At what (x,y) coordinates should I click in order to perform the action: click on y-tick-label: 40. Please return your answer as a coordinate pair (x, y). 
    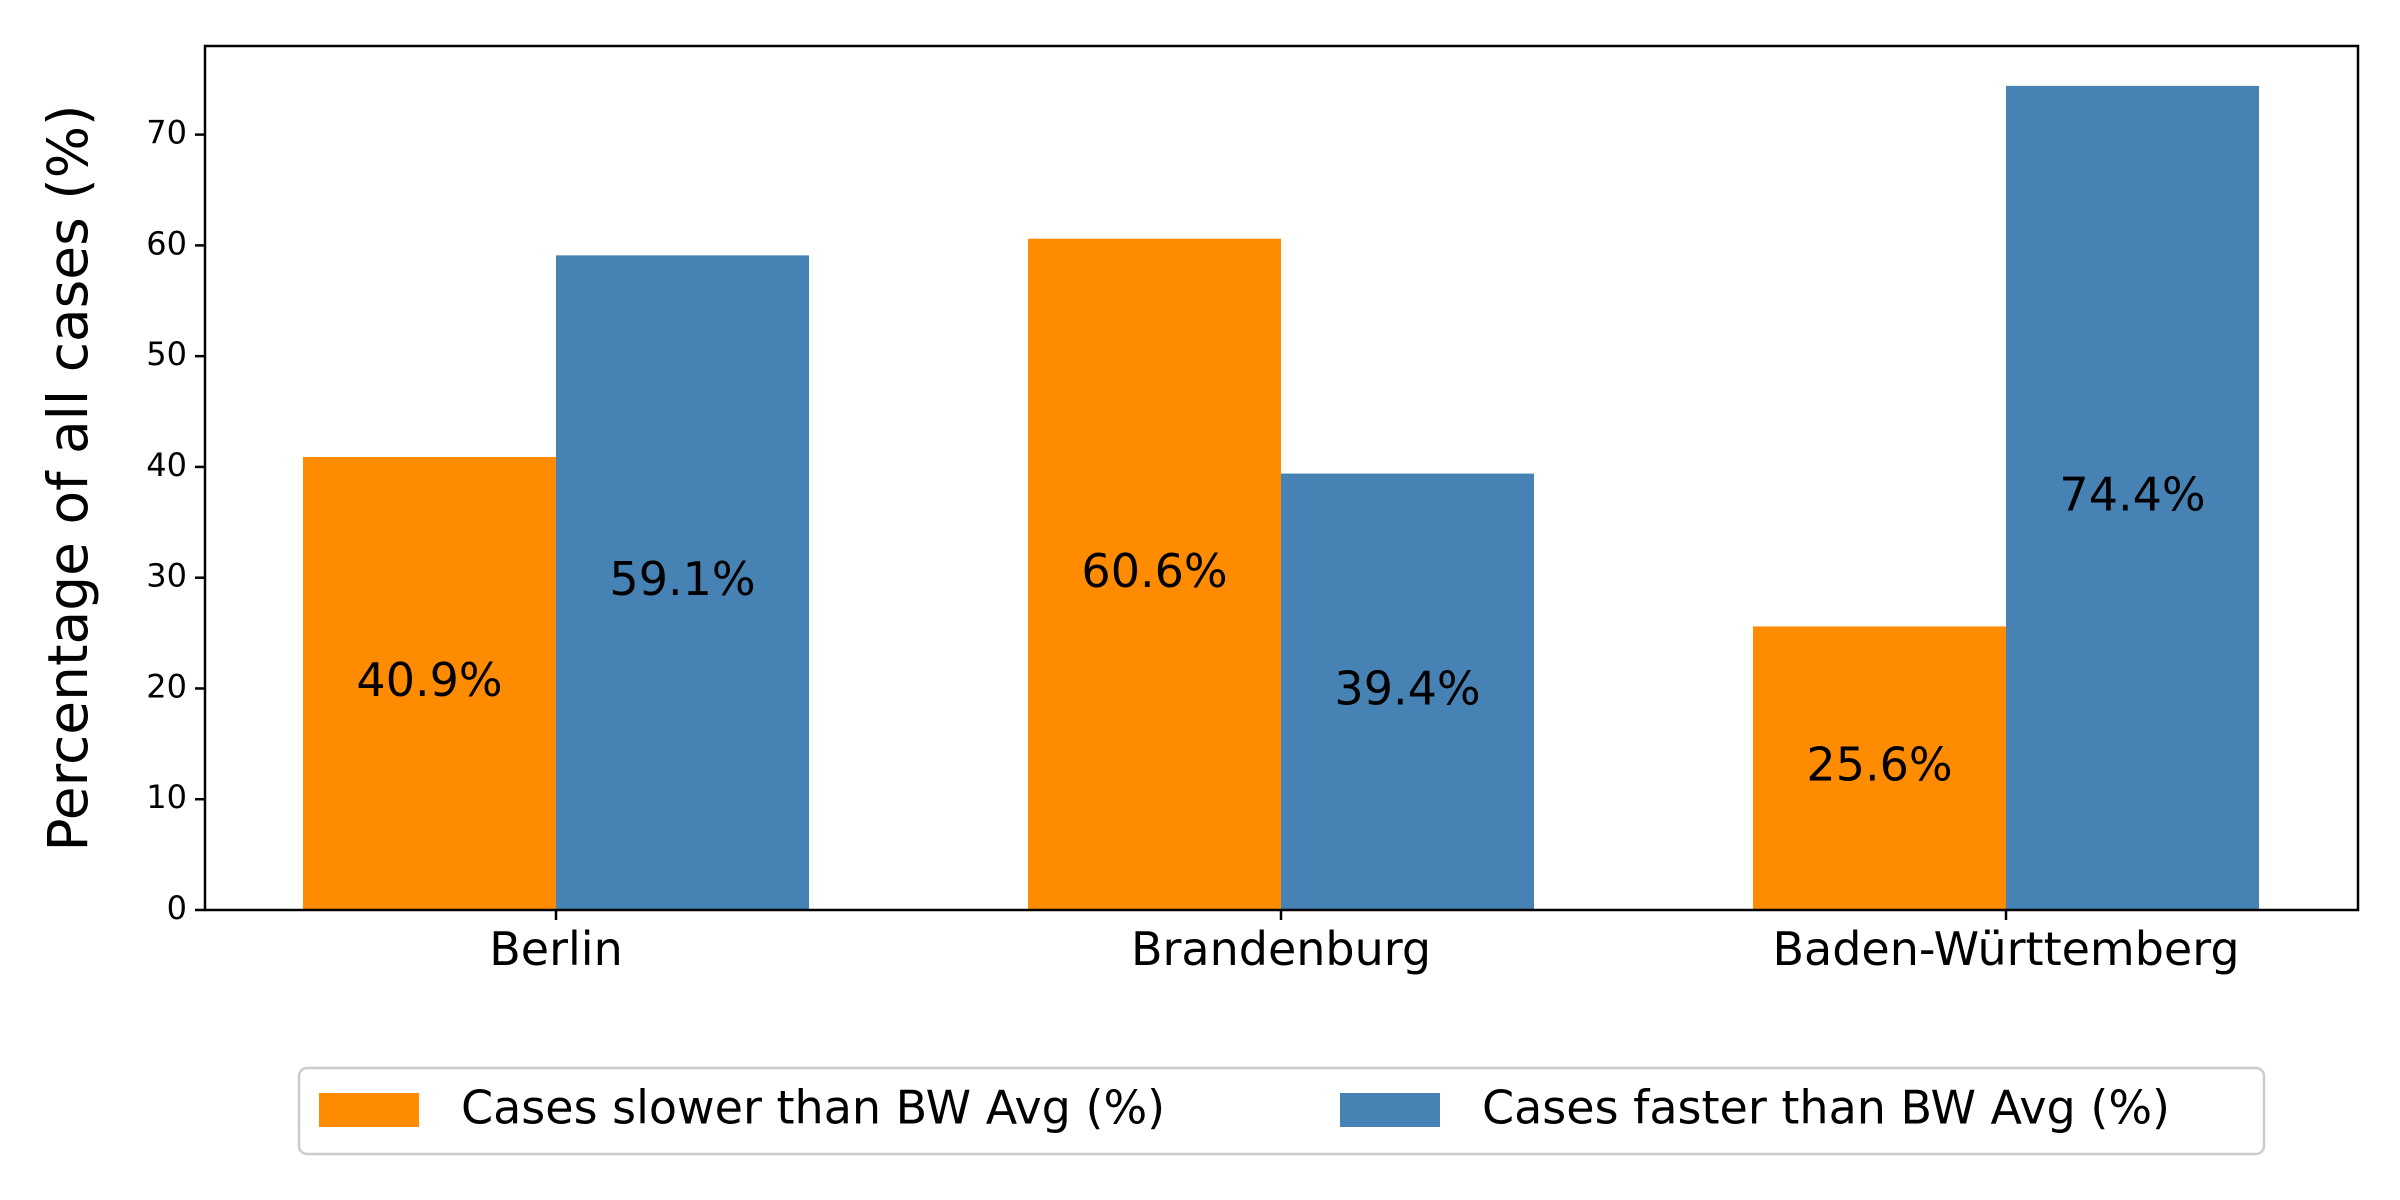
    Looking at the image, I should click on (166, 465).